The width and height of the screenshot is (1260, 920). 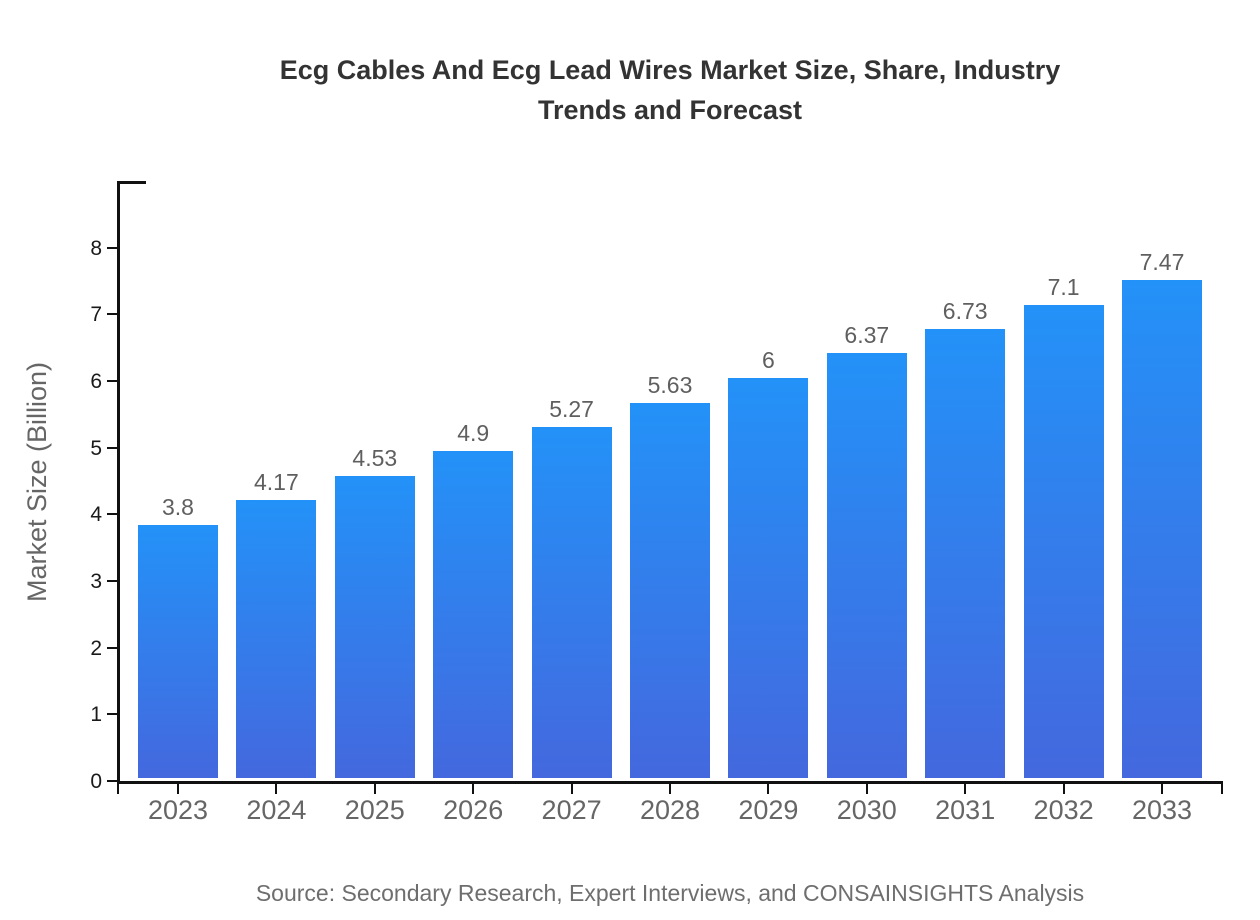 I want to click on x-tick-label-2027: 2027, so click(x=571, y=810).